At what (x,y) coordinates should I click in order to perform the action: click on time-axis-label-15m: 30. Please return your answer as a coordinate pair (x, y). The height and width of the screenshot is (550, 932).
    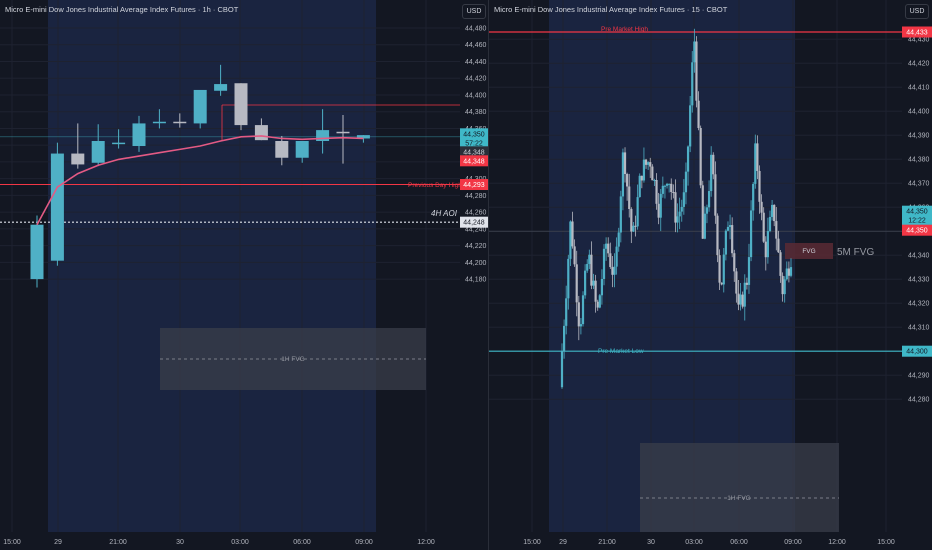
    Looking at the image, I should click on (651, 542).